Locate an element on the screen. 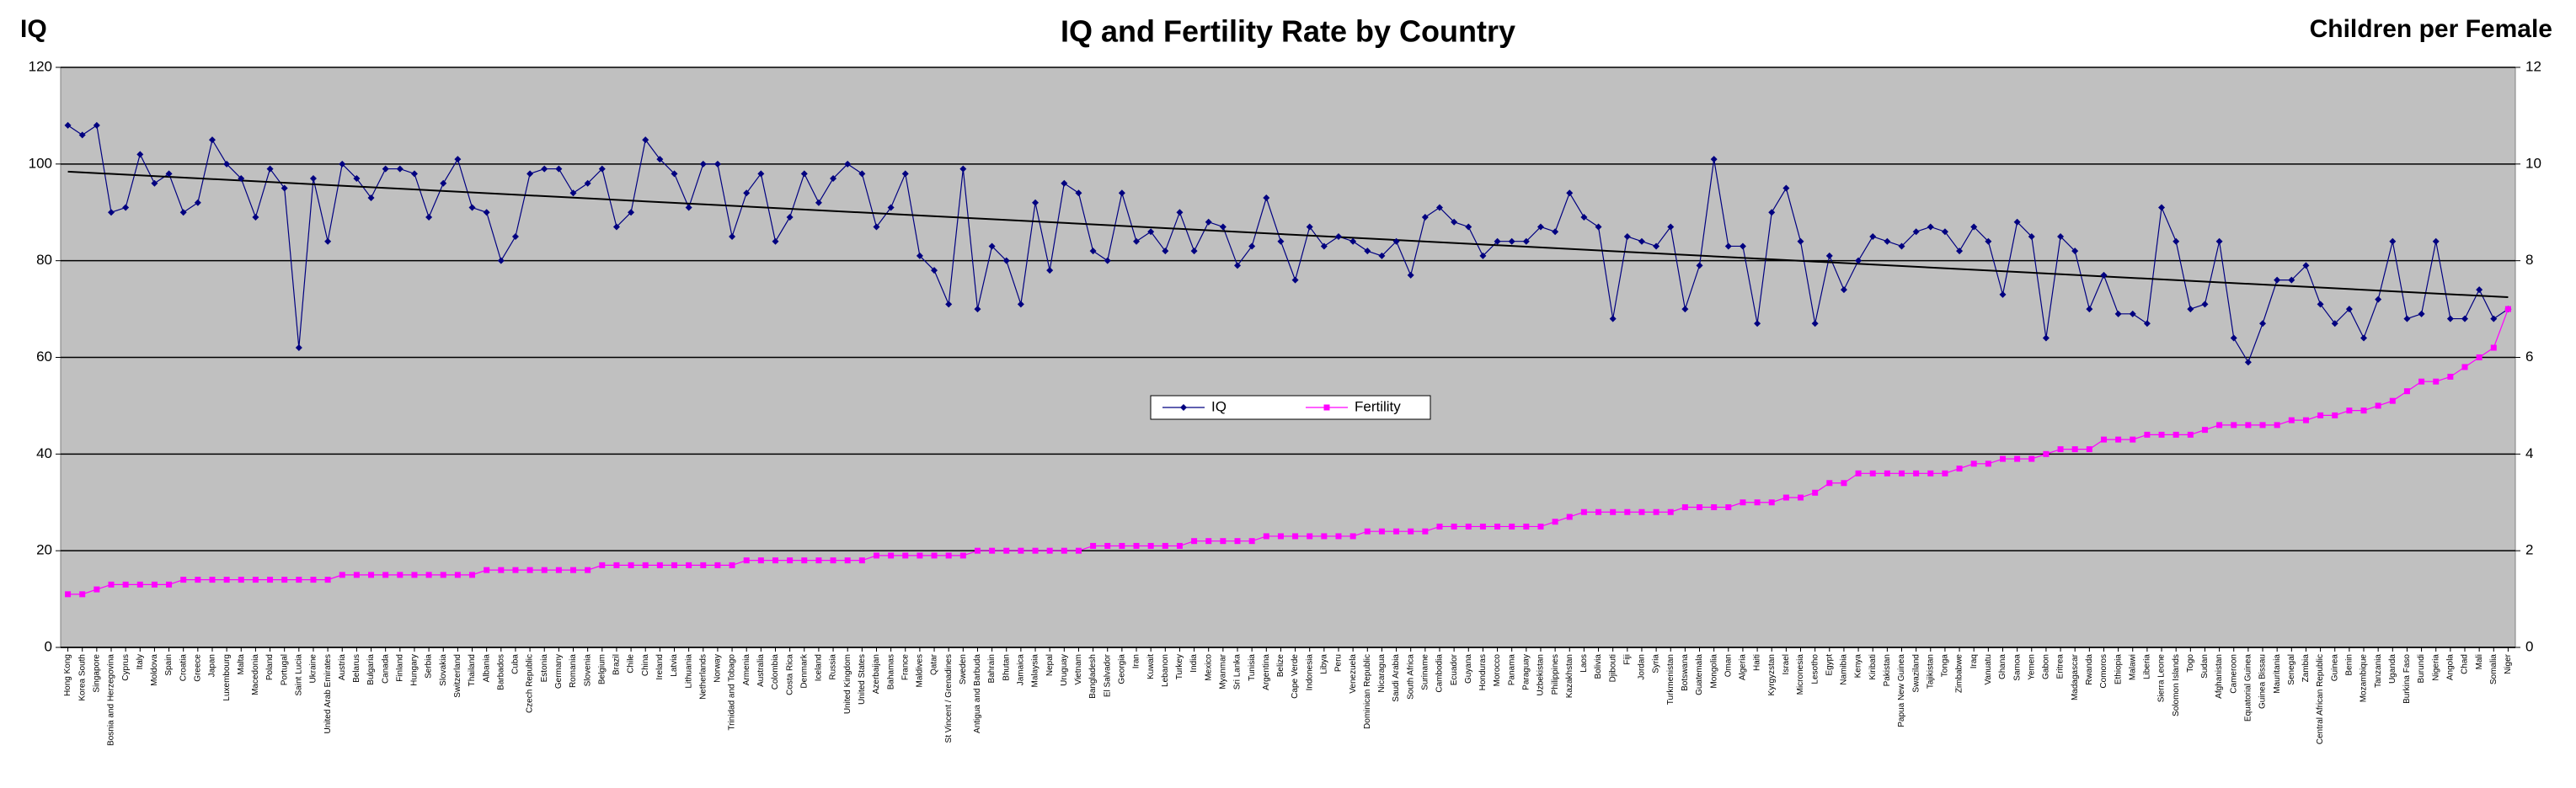 This screenshot has width=2576, height=788. x-tick-label: Uruguay is located at coordinates (1064, 670).